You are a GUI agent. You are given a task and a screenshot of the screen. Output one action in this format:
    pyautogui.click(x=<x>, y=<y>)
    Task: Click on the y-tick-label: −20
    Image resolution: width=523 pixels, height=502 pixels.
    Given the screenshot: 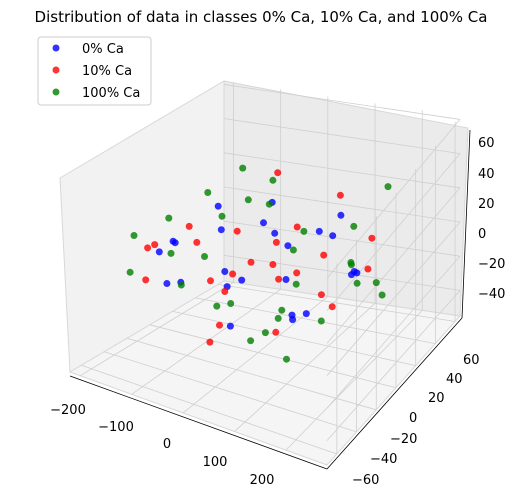 What is the action you would take?
    pyautogui.click(x=403, y=439)
    